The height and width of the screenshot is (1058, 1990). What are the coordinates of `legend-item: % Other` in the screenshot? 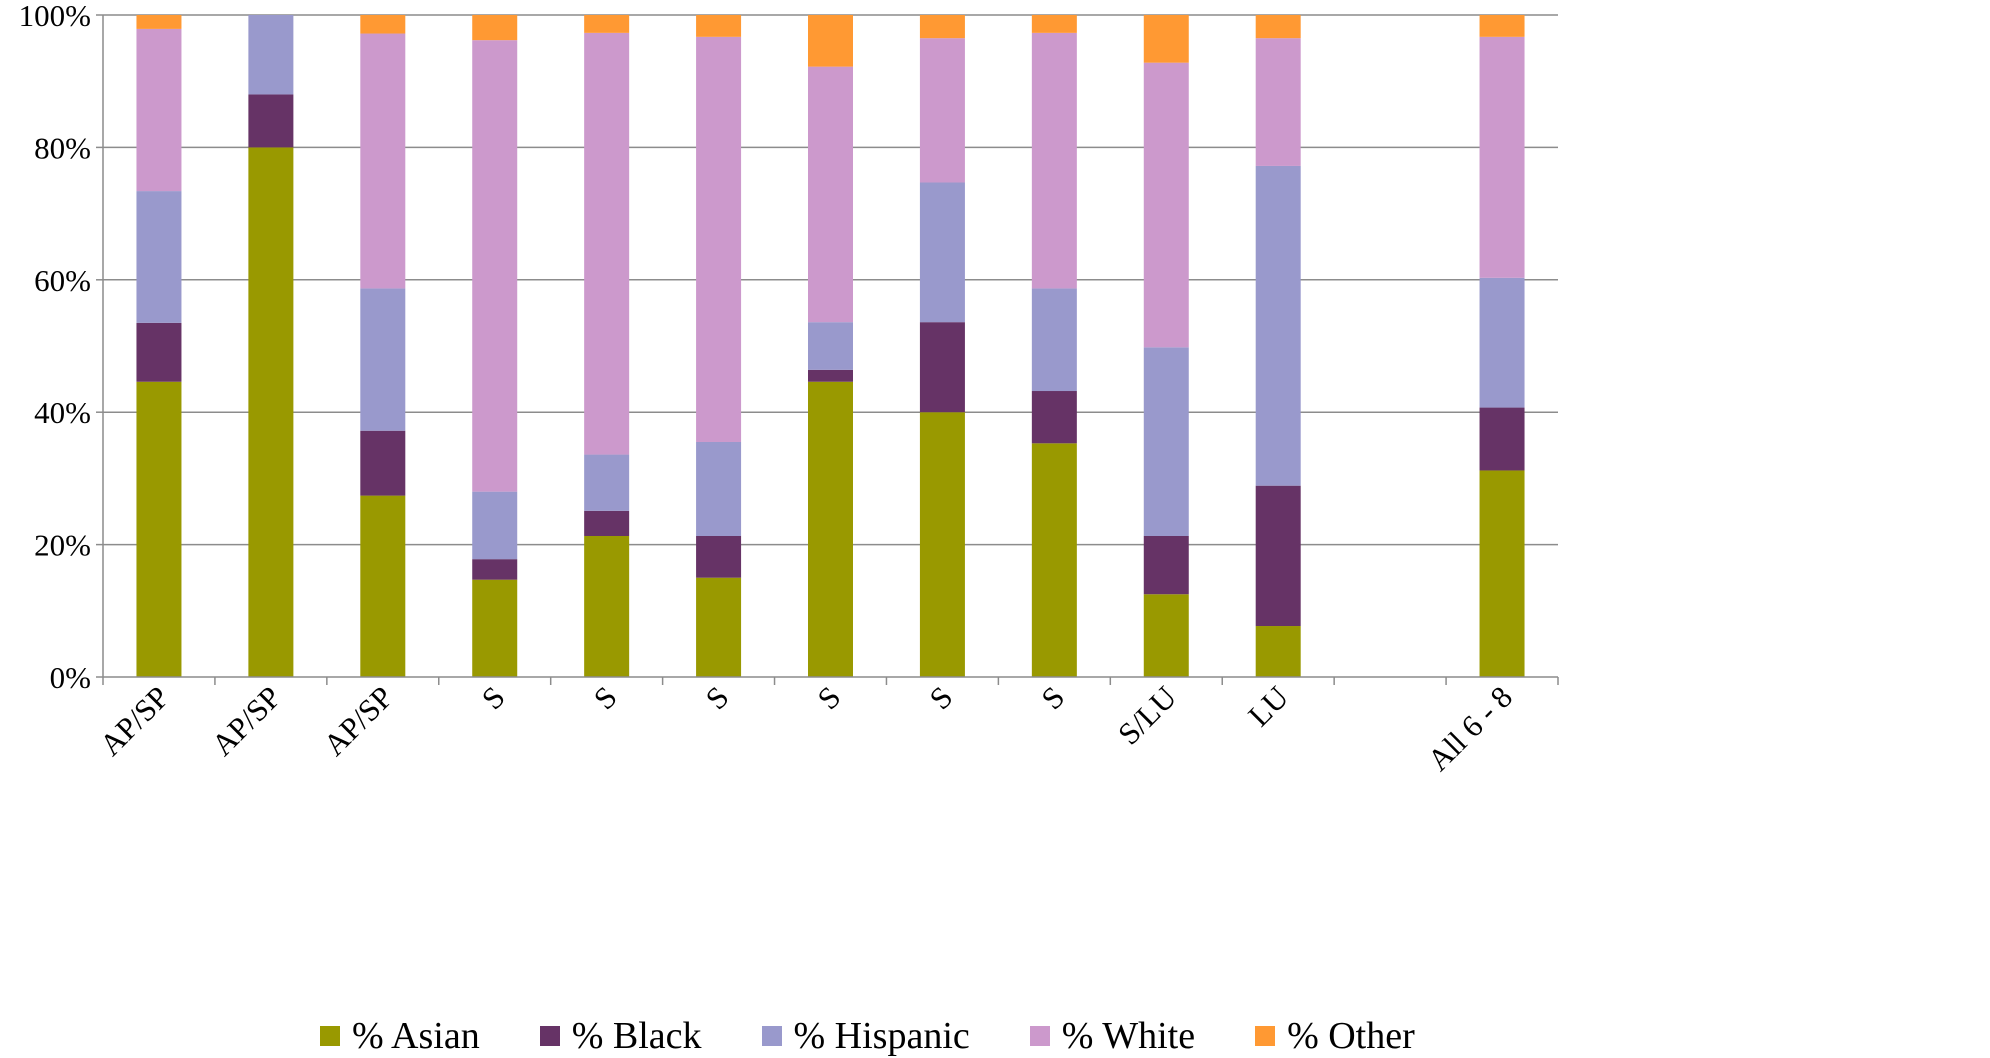 It's located at (1335, 1036).